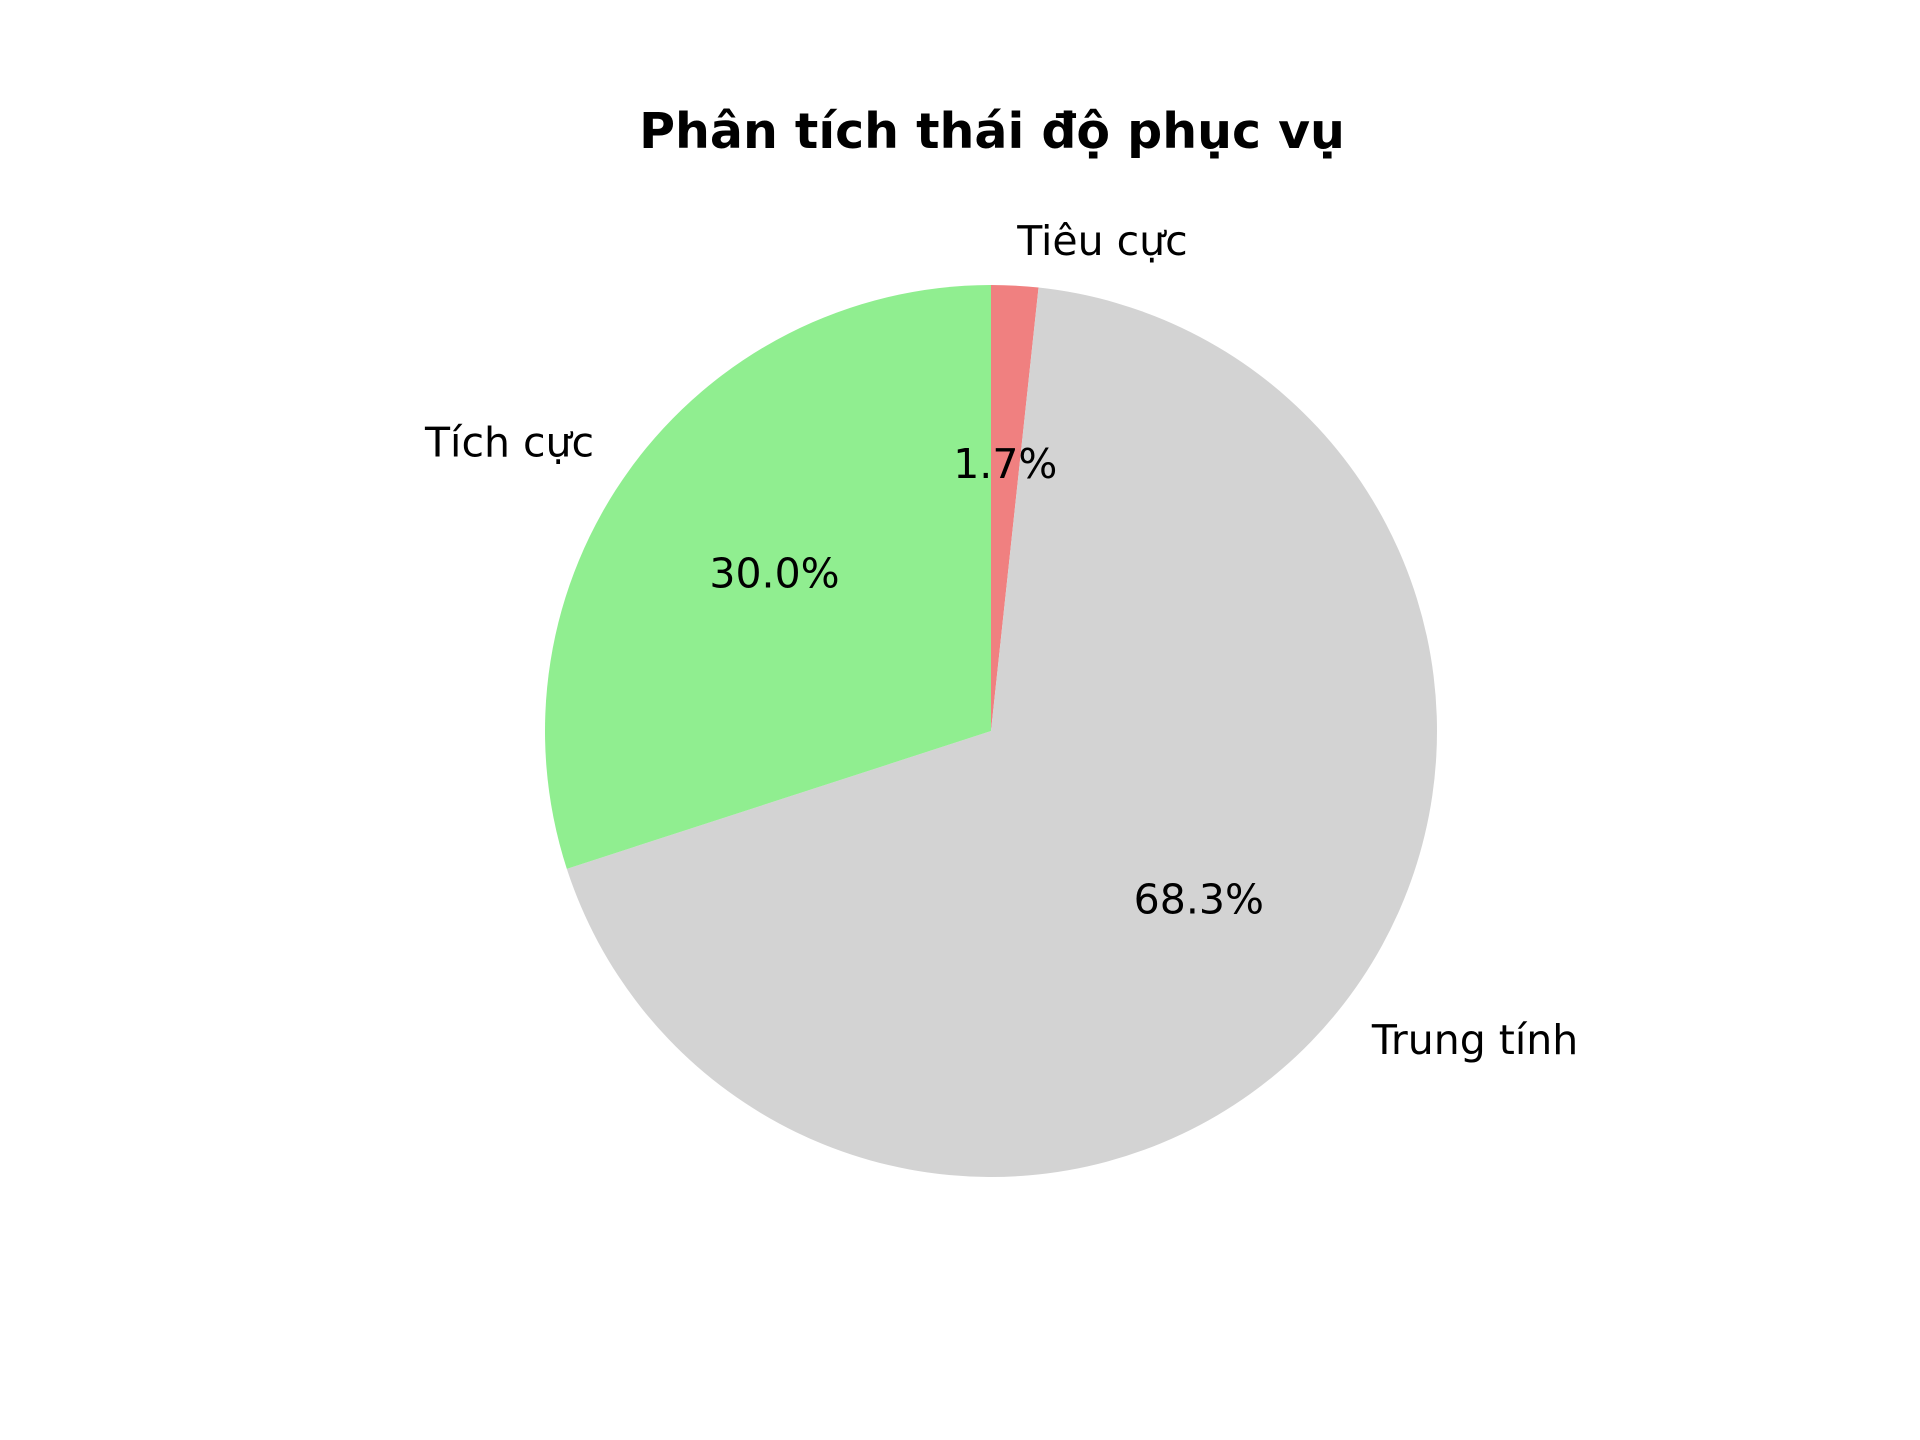 The height and width of the screenshot is (1440, 1920). Describe the element at coordinates (774, 574) in the screenshot. I see `pct-label-tich-cuc: 30.0%` at that location.